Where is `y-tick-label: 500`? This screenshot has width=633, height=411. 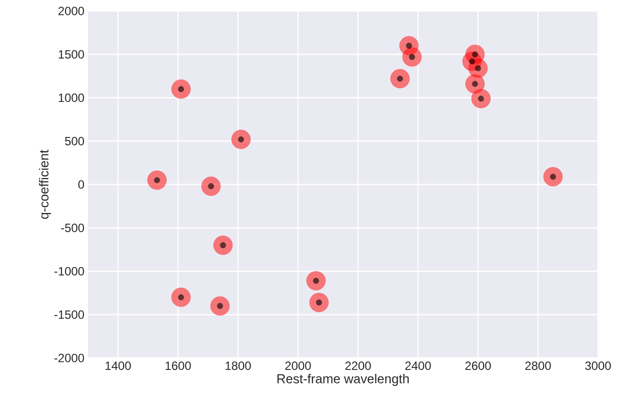 y-tick-label: 500 is located at coordinates (74, 141).